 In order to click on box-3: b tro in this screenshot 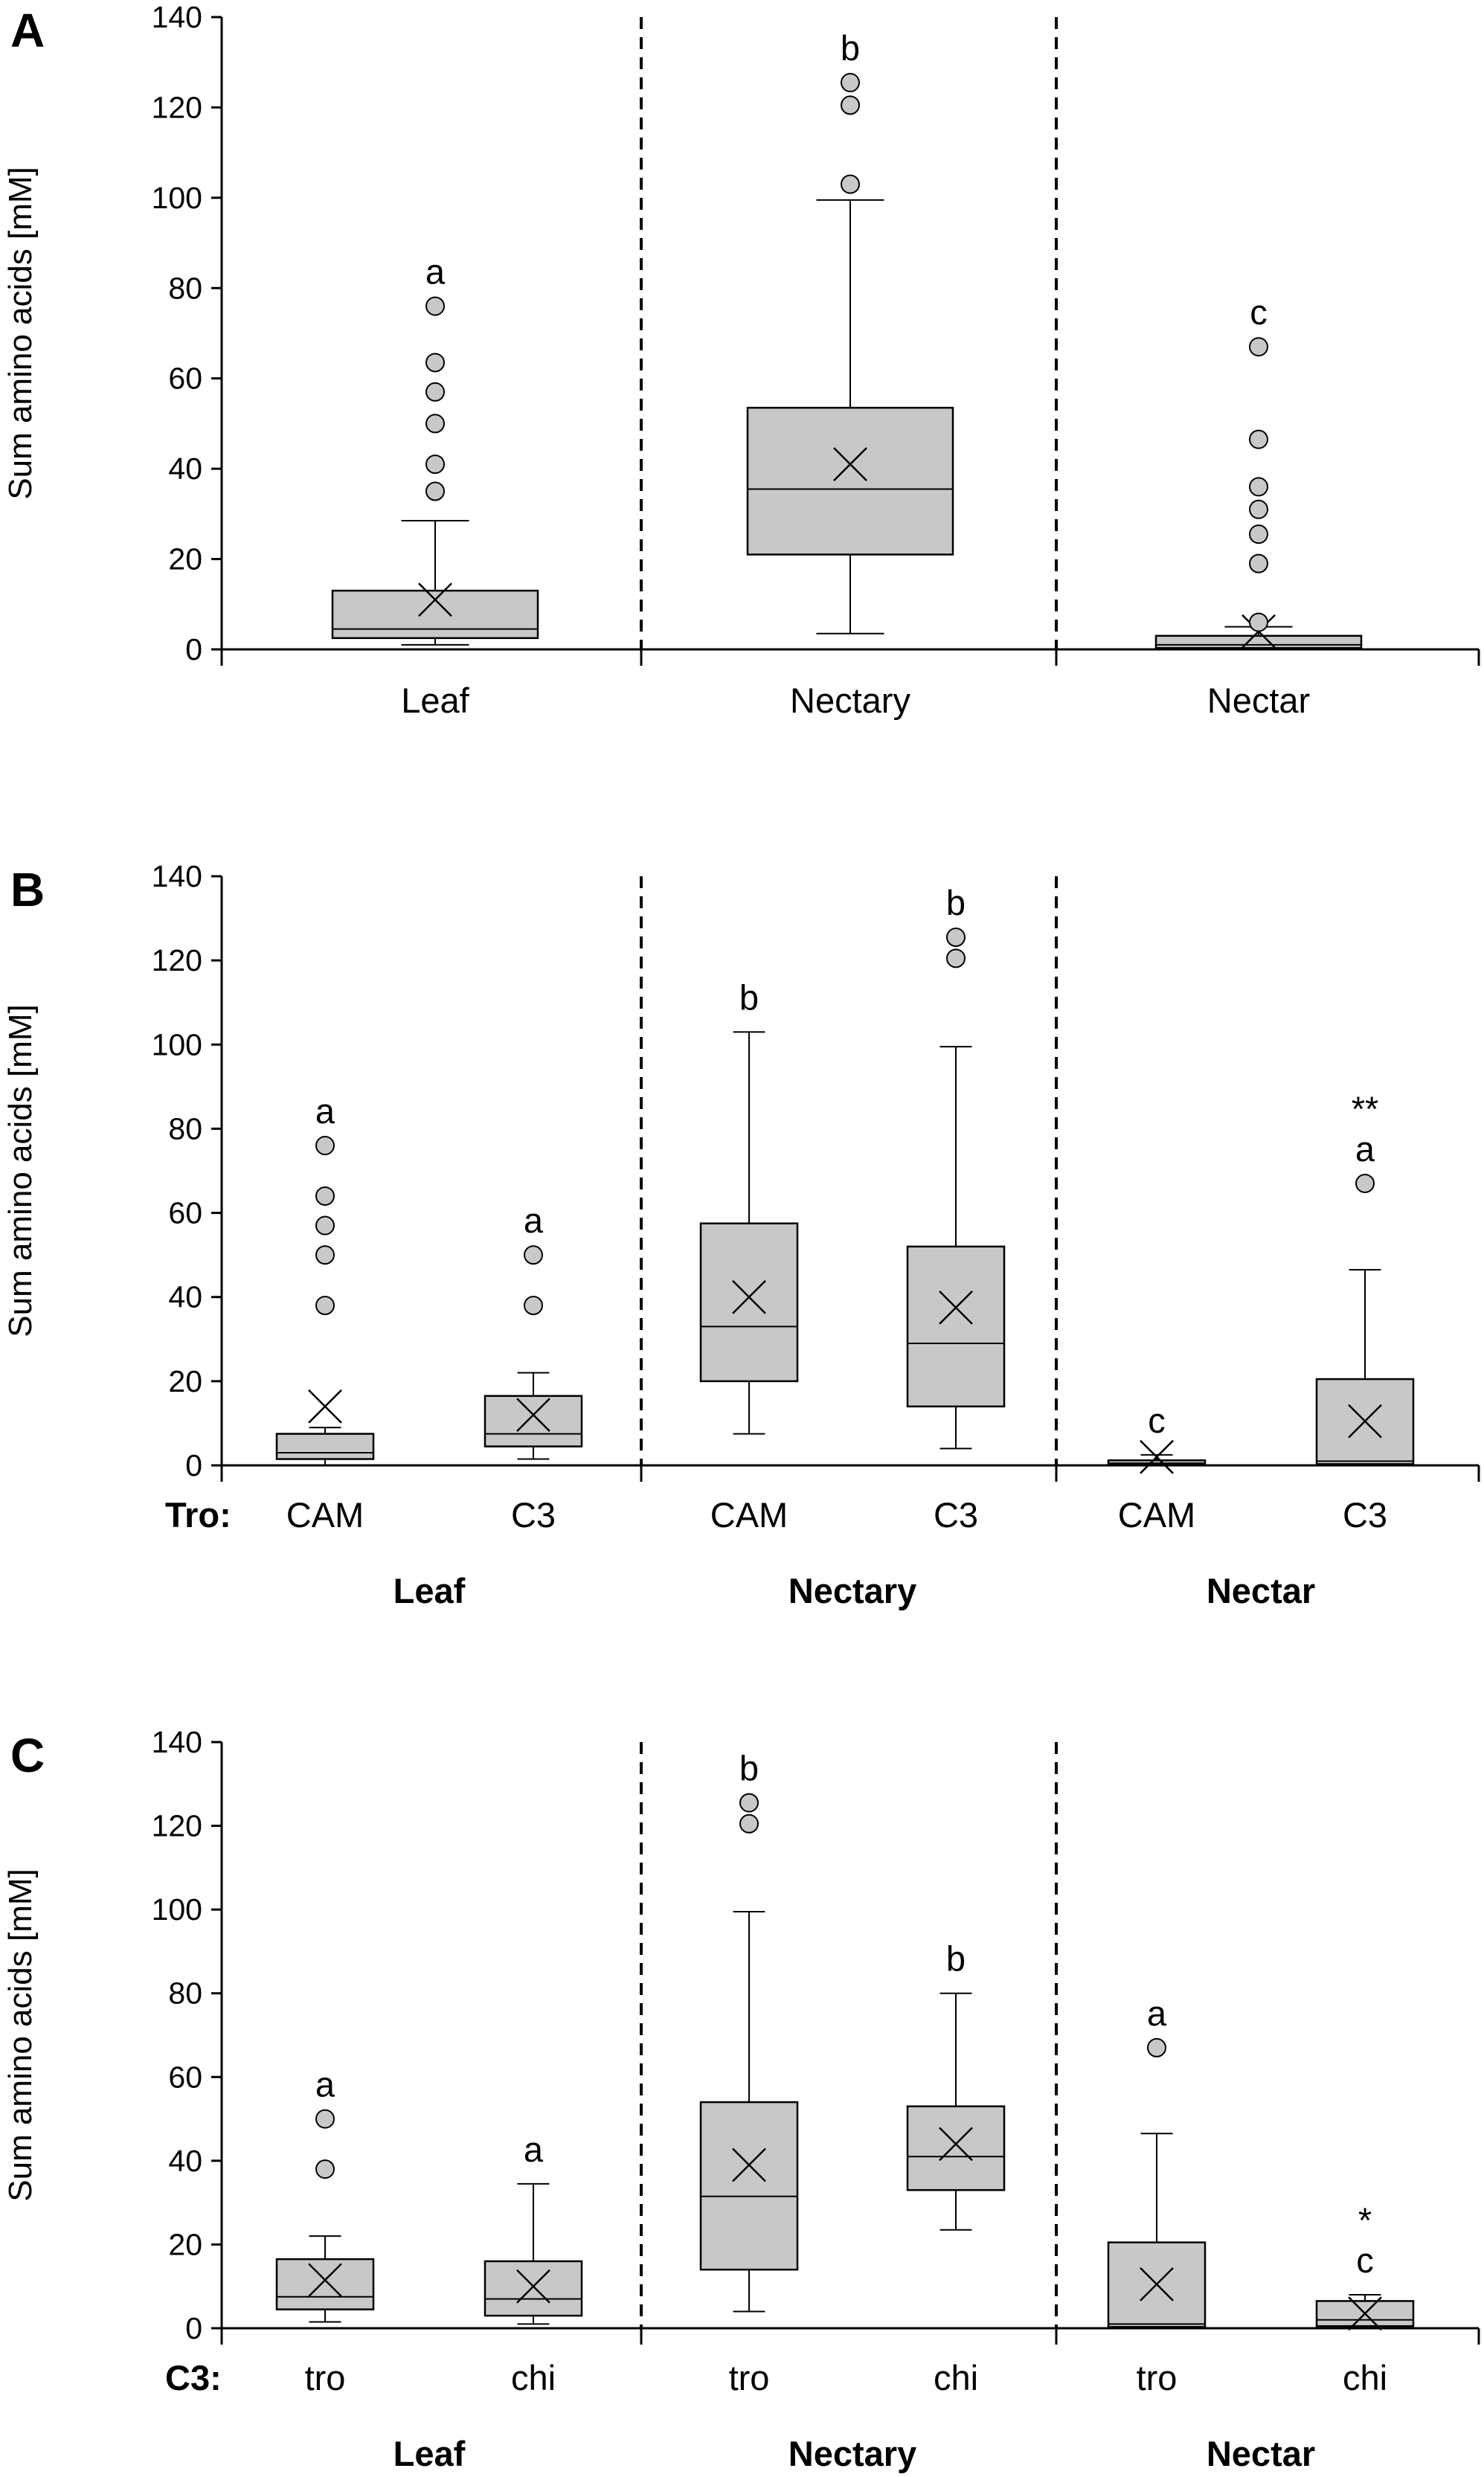, I will do `click(749, 2073)`.